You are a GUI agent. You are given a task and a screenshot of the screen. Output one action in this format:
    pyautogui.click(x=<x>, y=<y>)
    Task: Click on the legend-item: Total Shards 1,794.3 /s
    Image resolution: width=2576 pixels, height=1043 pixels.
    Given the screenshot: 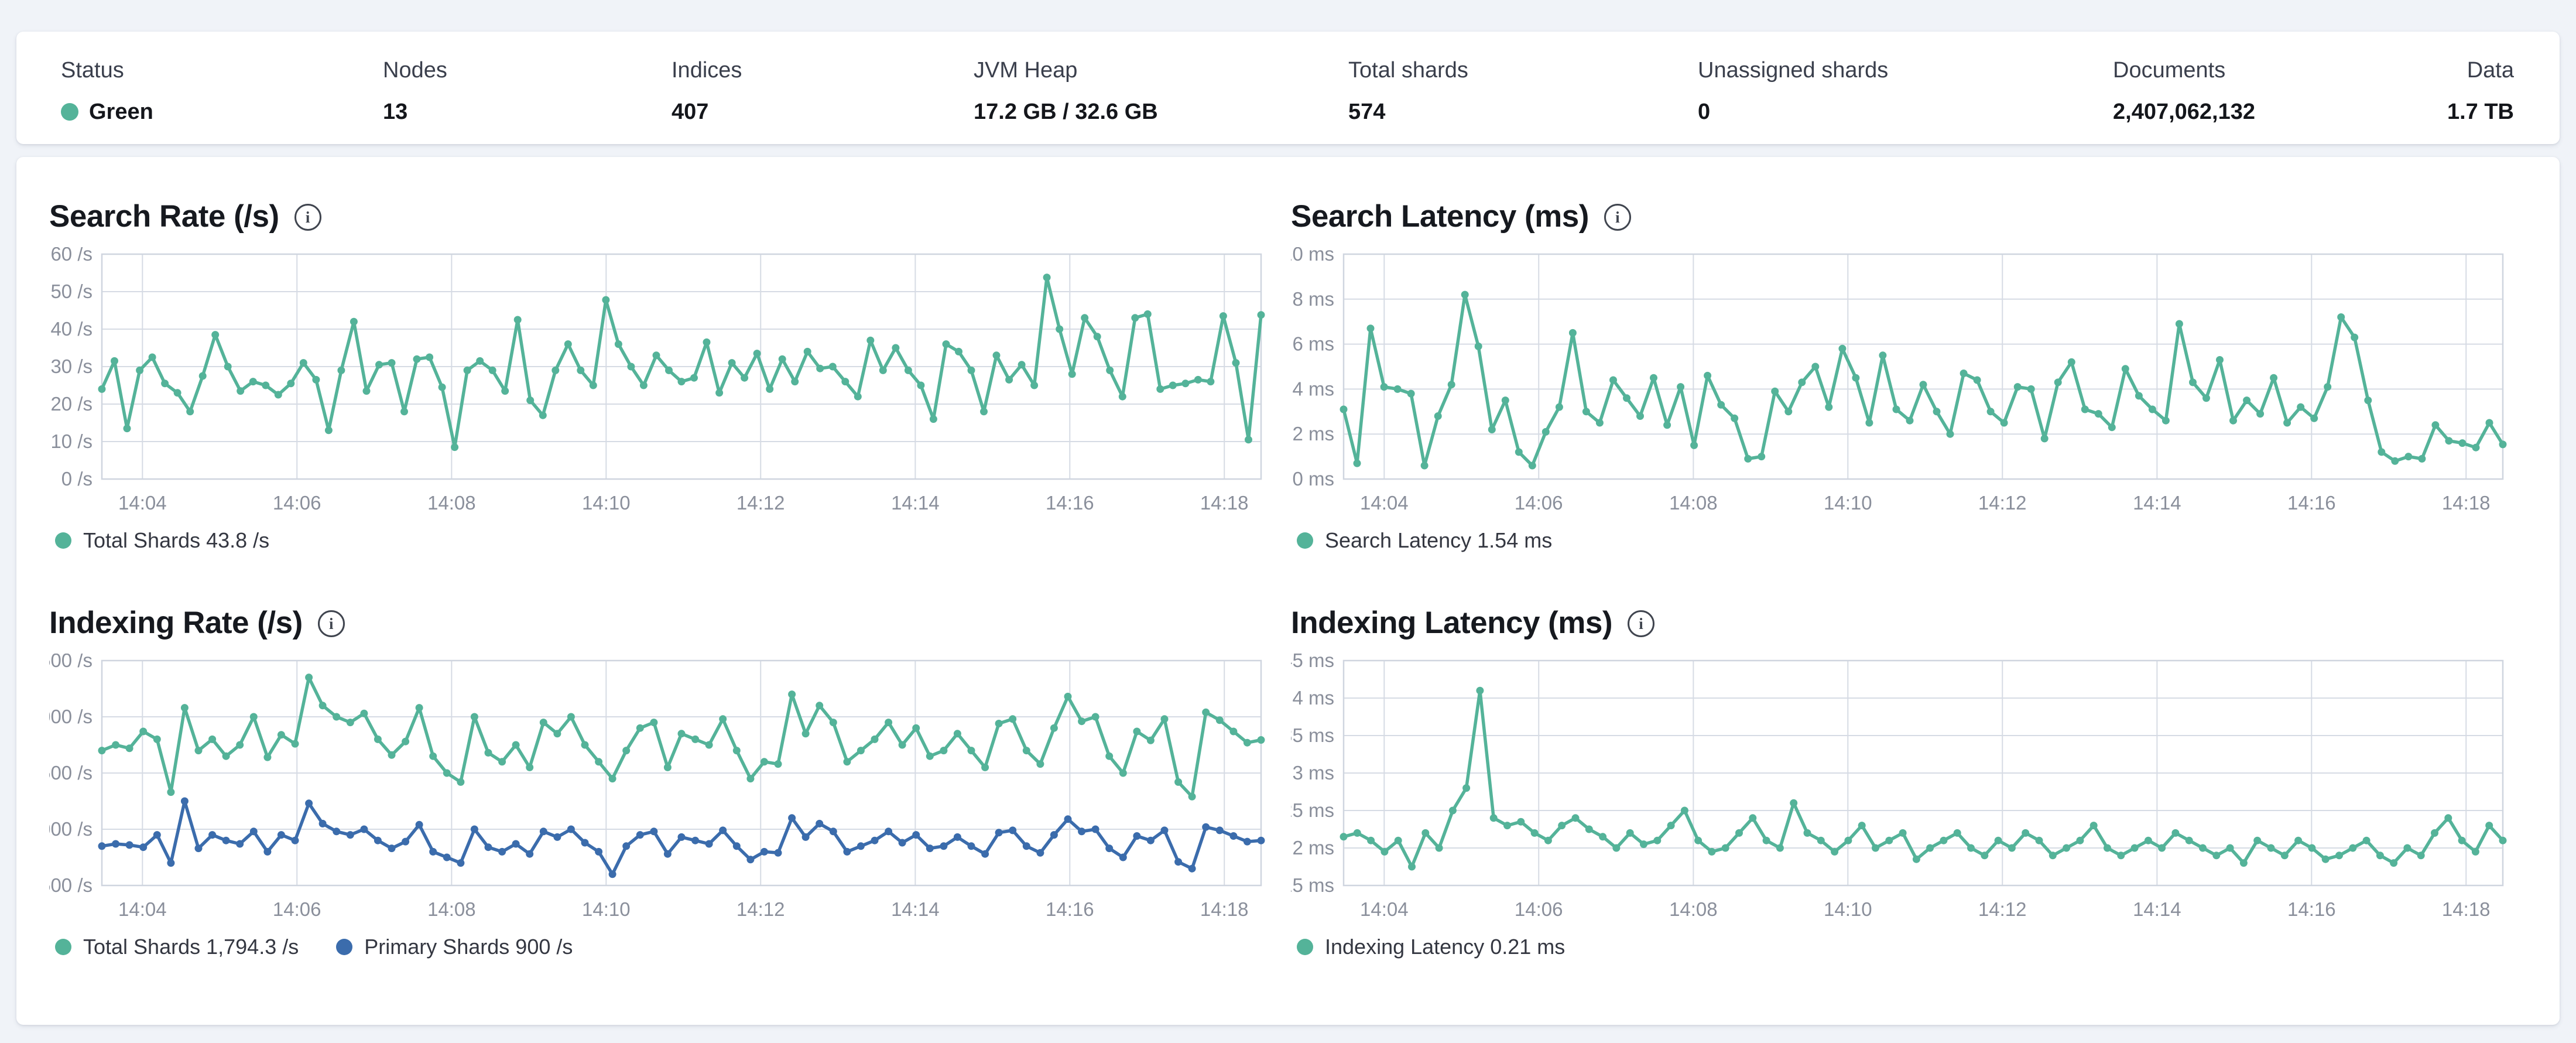 What is the action you would take?
    pyautogui.click(x=177, y=947)
    